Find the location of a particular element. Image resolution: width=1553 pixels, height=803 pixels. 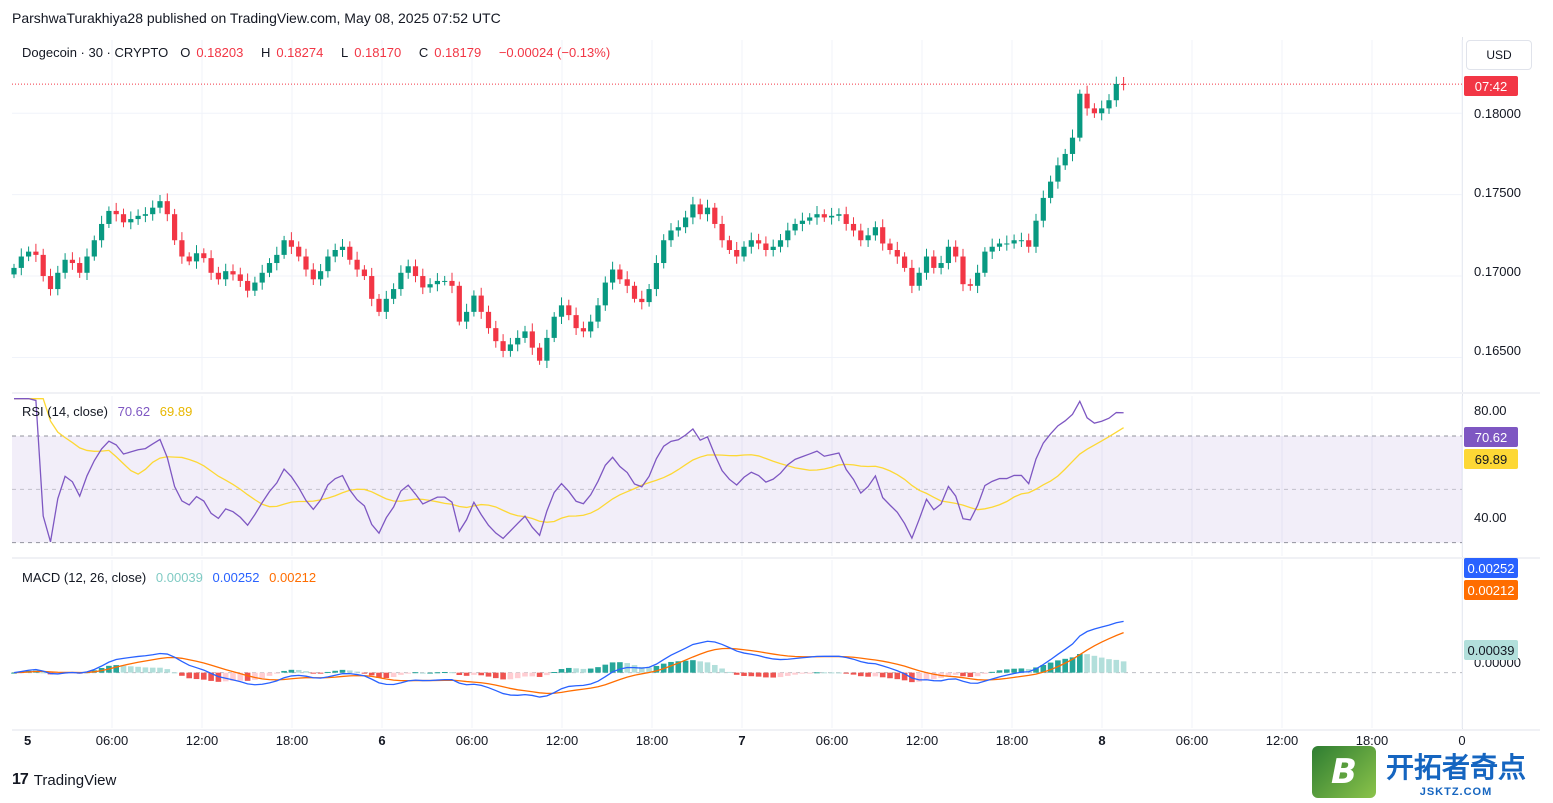

time-axis-label: 0 is located at coordinates (1462, 740).